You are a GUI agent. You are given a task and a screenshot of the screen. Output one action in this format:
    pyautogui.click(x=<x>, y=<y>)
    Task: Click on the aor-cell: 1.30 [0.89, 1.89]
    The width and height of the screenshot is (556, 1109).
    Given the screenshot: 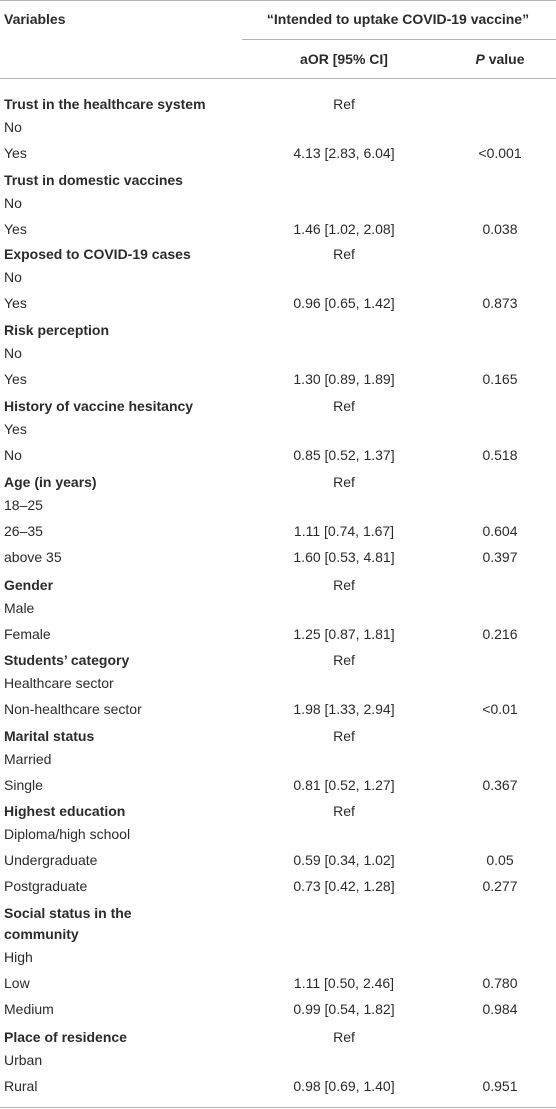 What is the action you would take?
    pyautogui.click(x=344, y=379)
    